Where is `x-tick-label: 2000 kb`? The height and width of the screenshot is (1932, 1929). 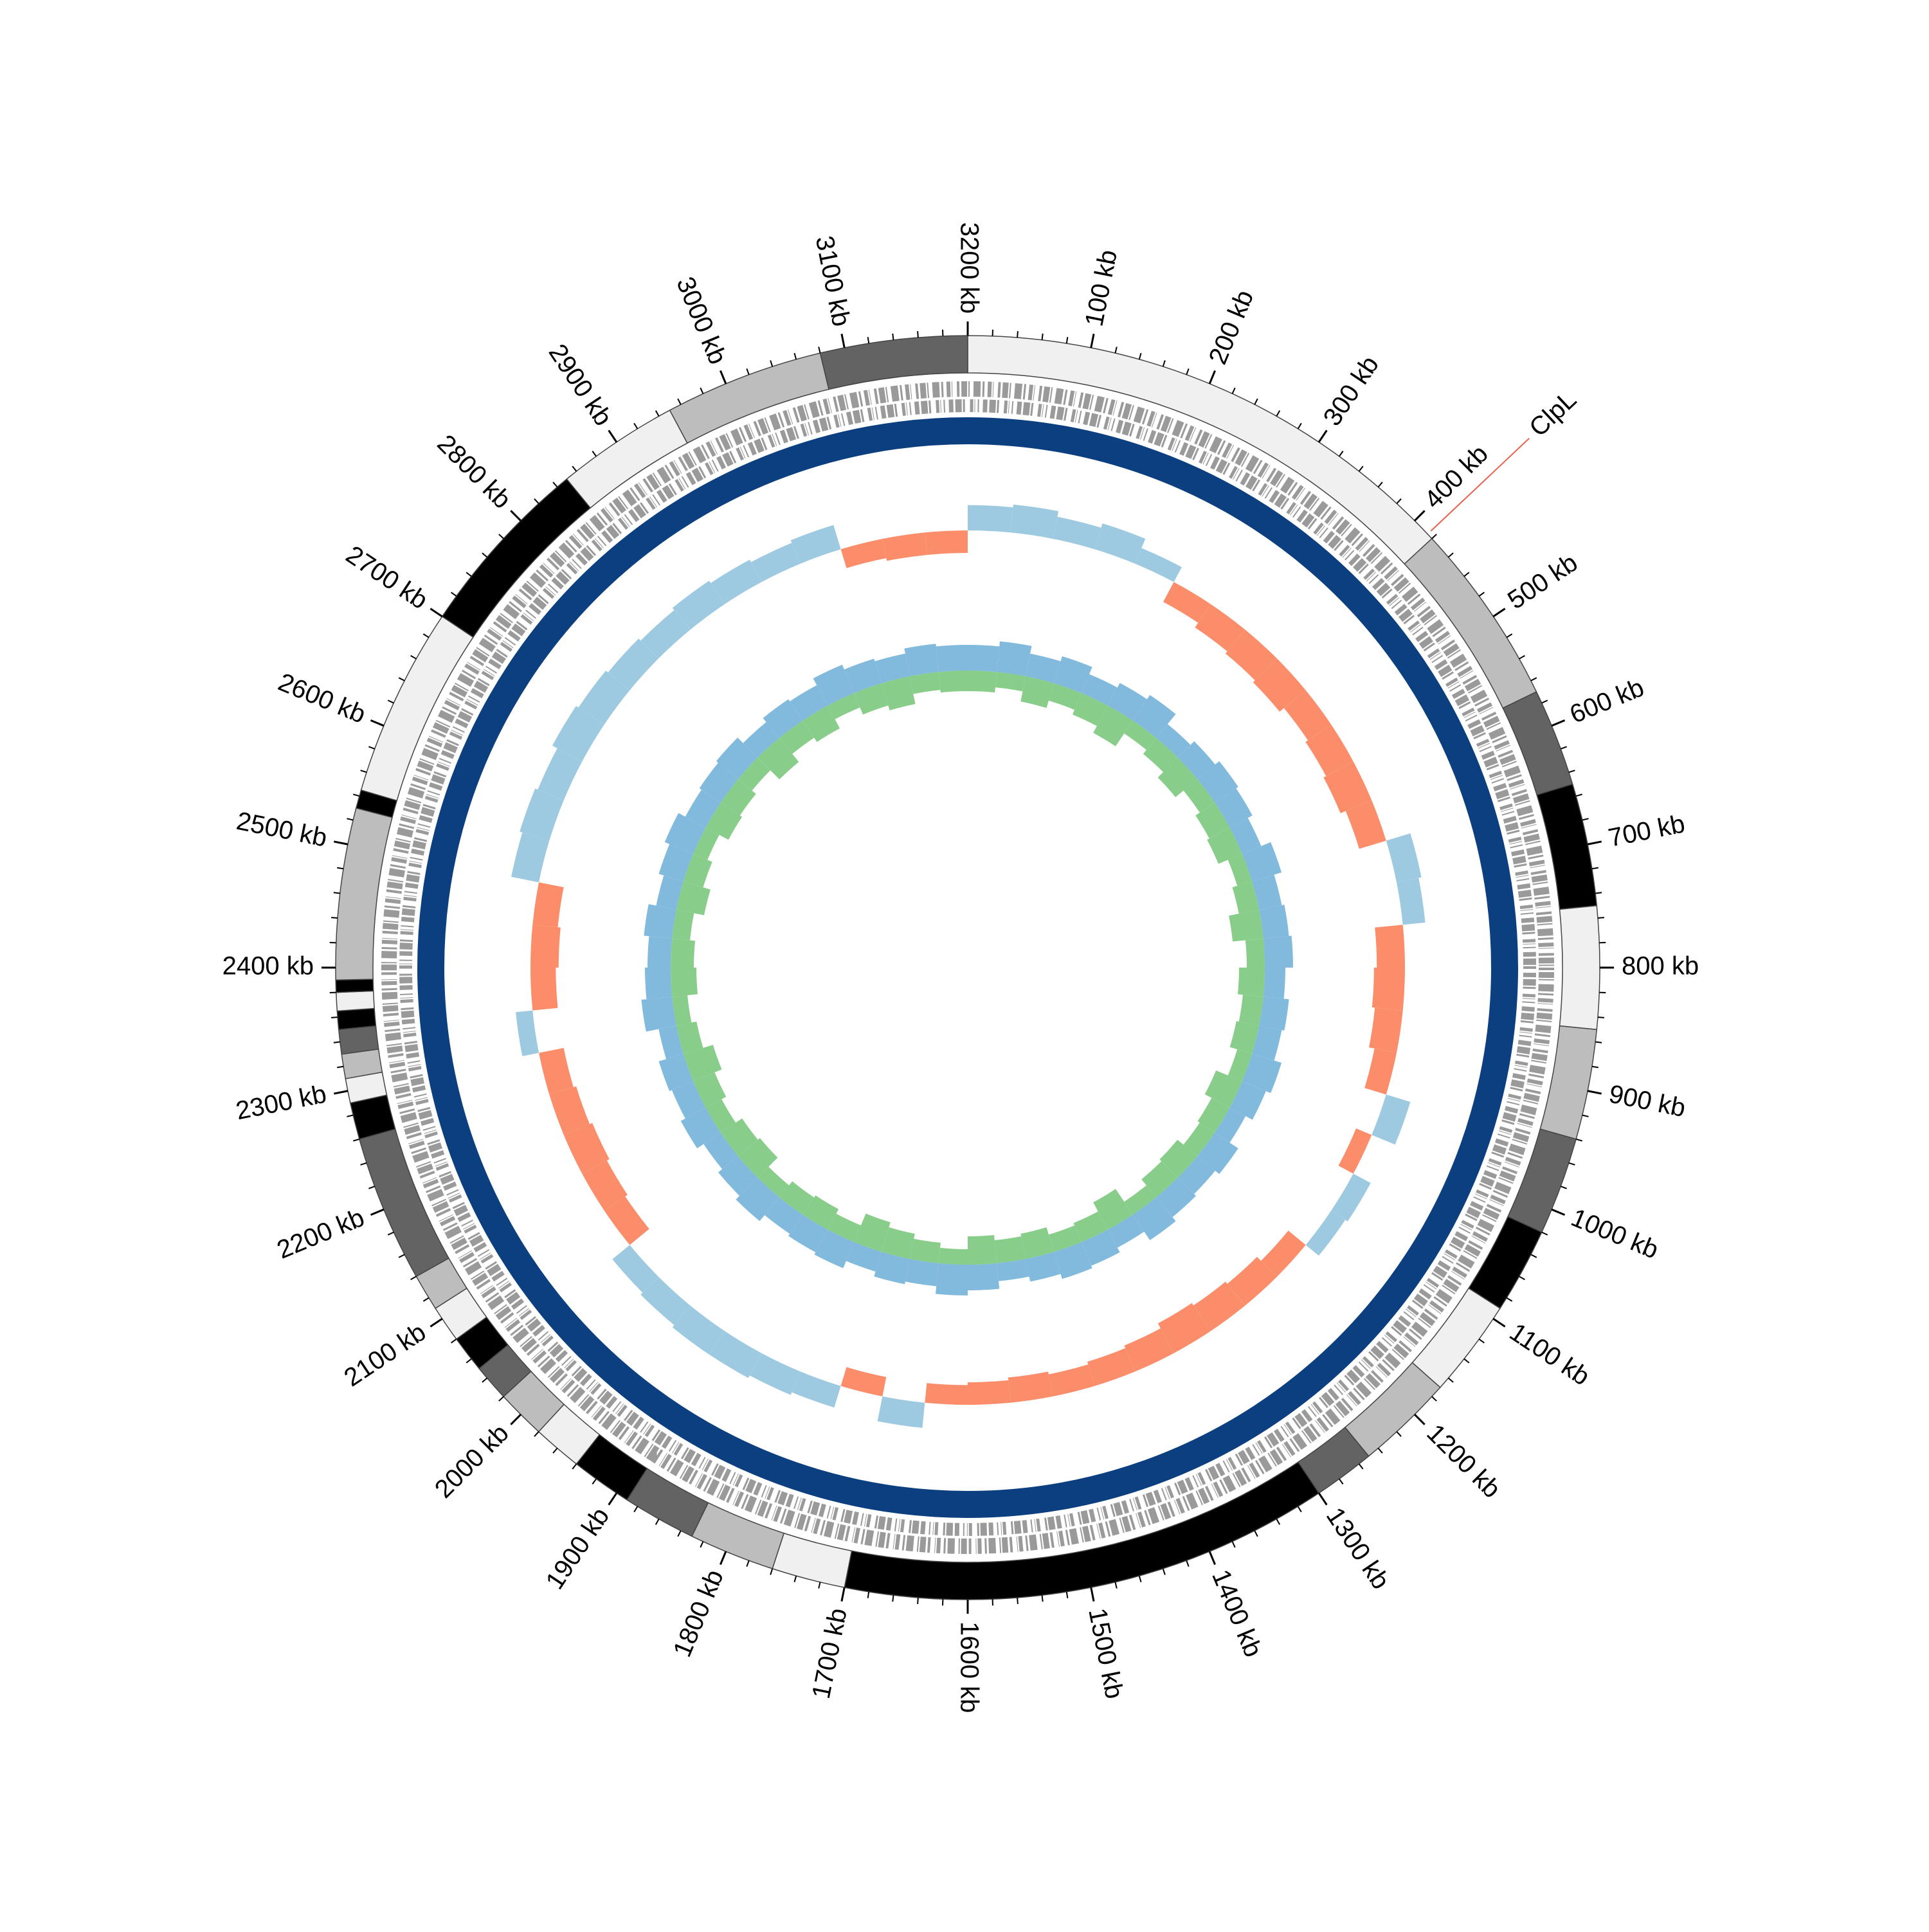 x-tick-label: 2000 kb is located at coordinates (472, 1461).